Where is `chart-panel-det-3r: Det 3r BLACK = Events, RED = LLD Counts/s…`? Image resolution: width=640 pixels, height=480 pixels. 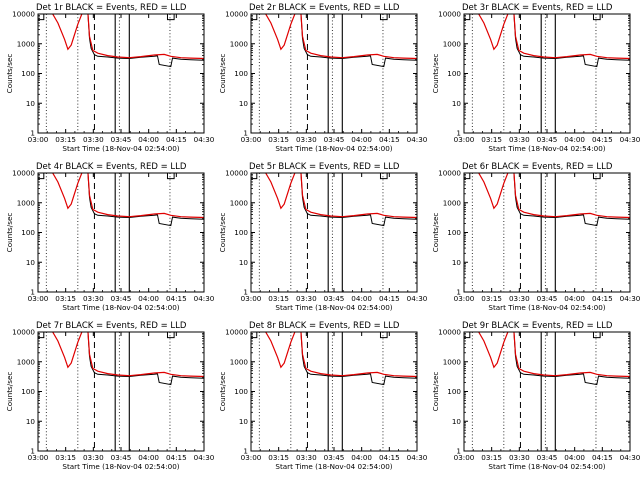
chart-panel-det-3r: Det 3r BLACK = Events, RED = LLD Counts/s… is located at coordinates (535, 78).